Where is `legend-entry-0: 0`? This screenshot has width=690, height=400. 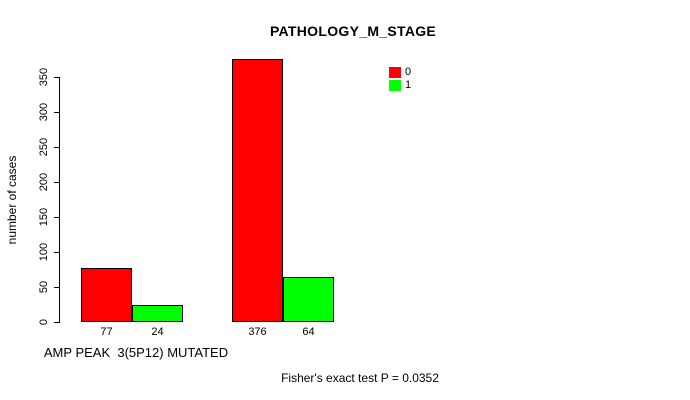
legend-entry-0: 0 is located at coordinates (400, 72).